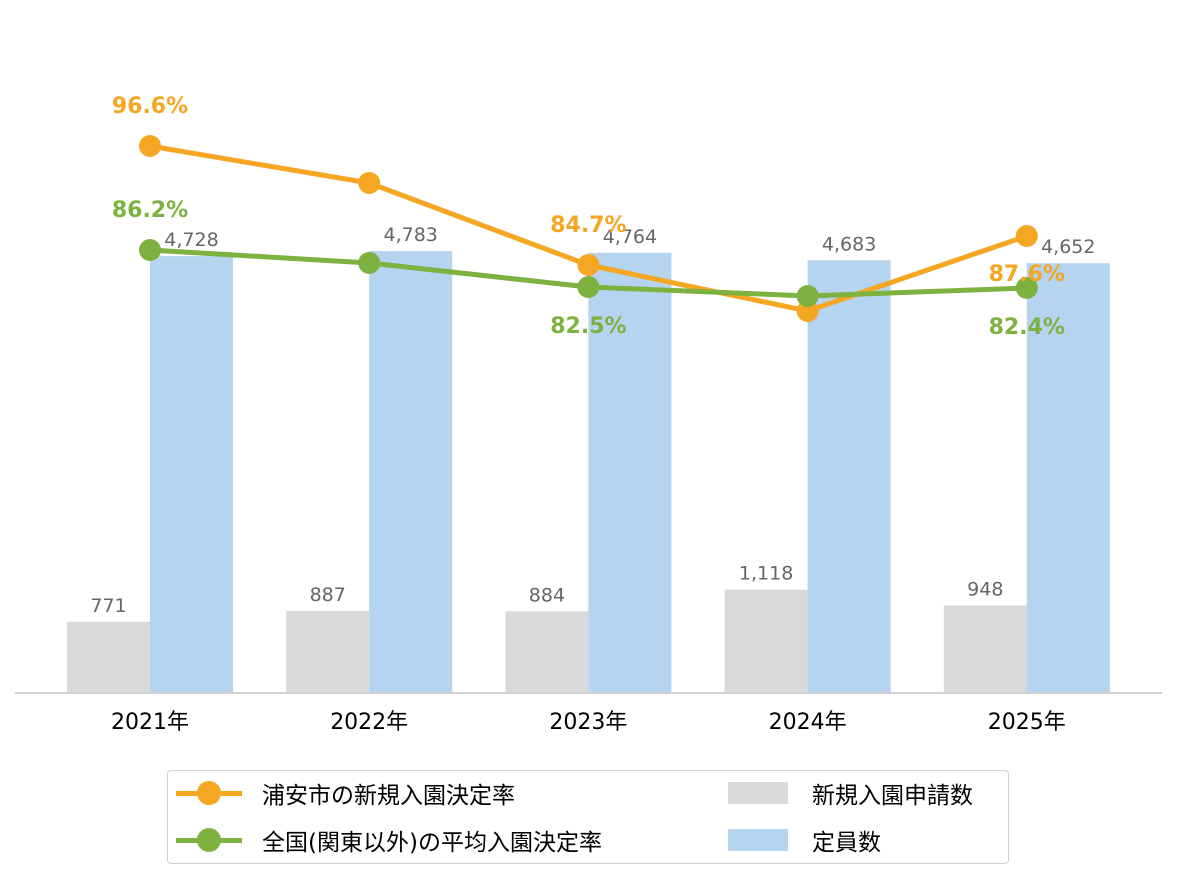 The width and height of the screenshot is (1177, 881). What do you see at coordinates (150, 106) in the screenshot?
I see `urayasu-rate-label: 96.6%` at bounding box center [150, 106].